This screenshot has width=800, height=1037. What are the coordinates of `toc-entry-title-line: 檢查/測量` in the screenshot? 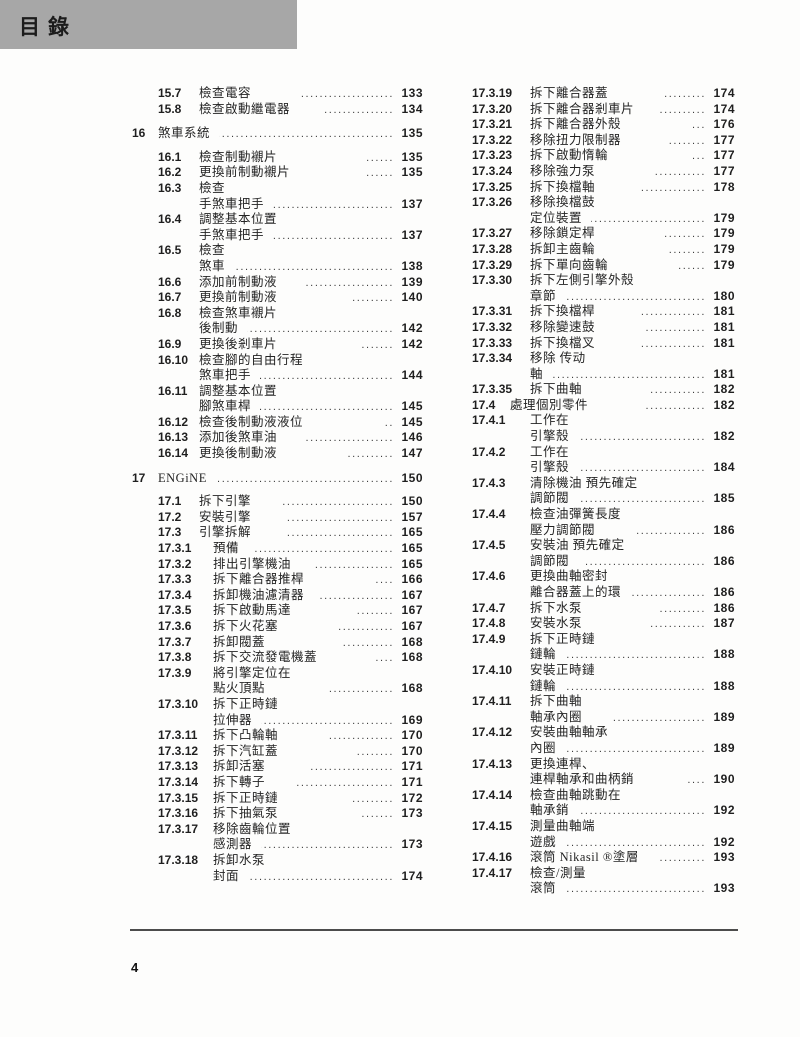 It's located at (558, 872).